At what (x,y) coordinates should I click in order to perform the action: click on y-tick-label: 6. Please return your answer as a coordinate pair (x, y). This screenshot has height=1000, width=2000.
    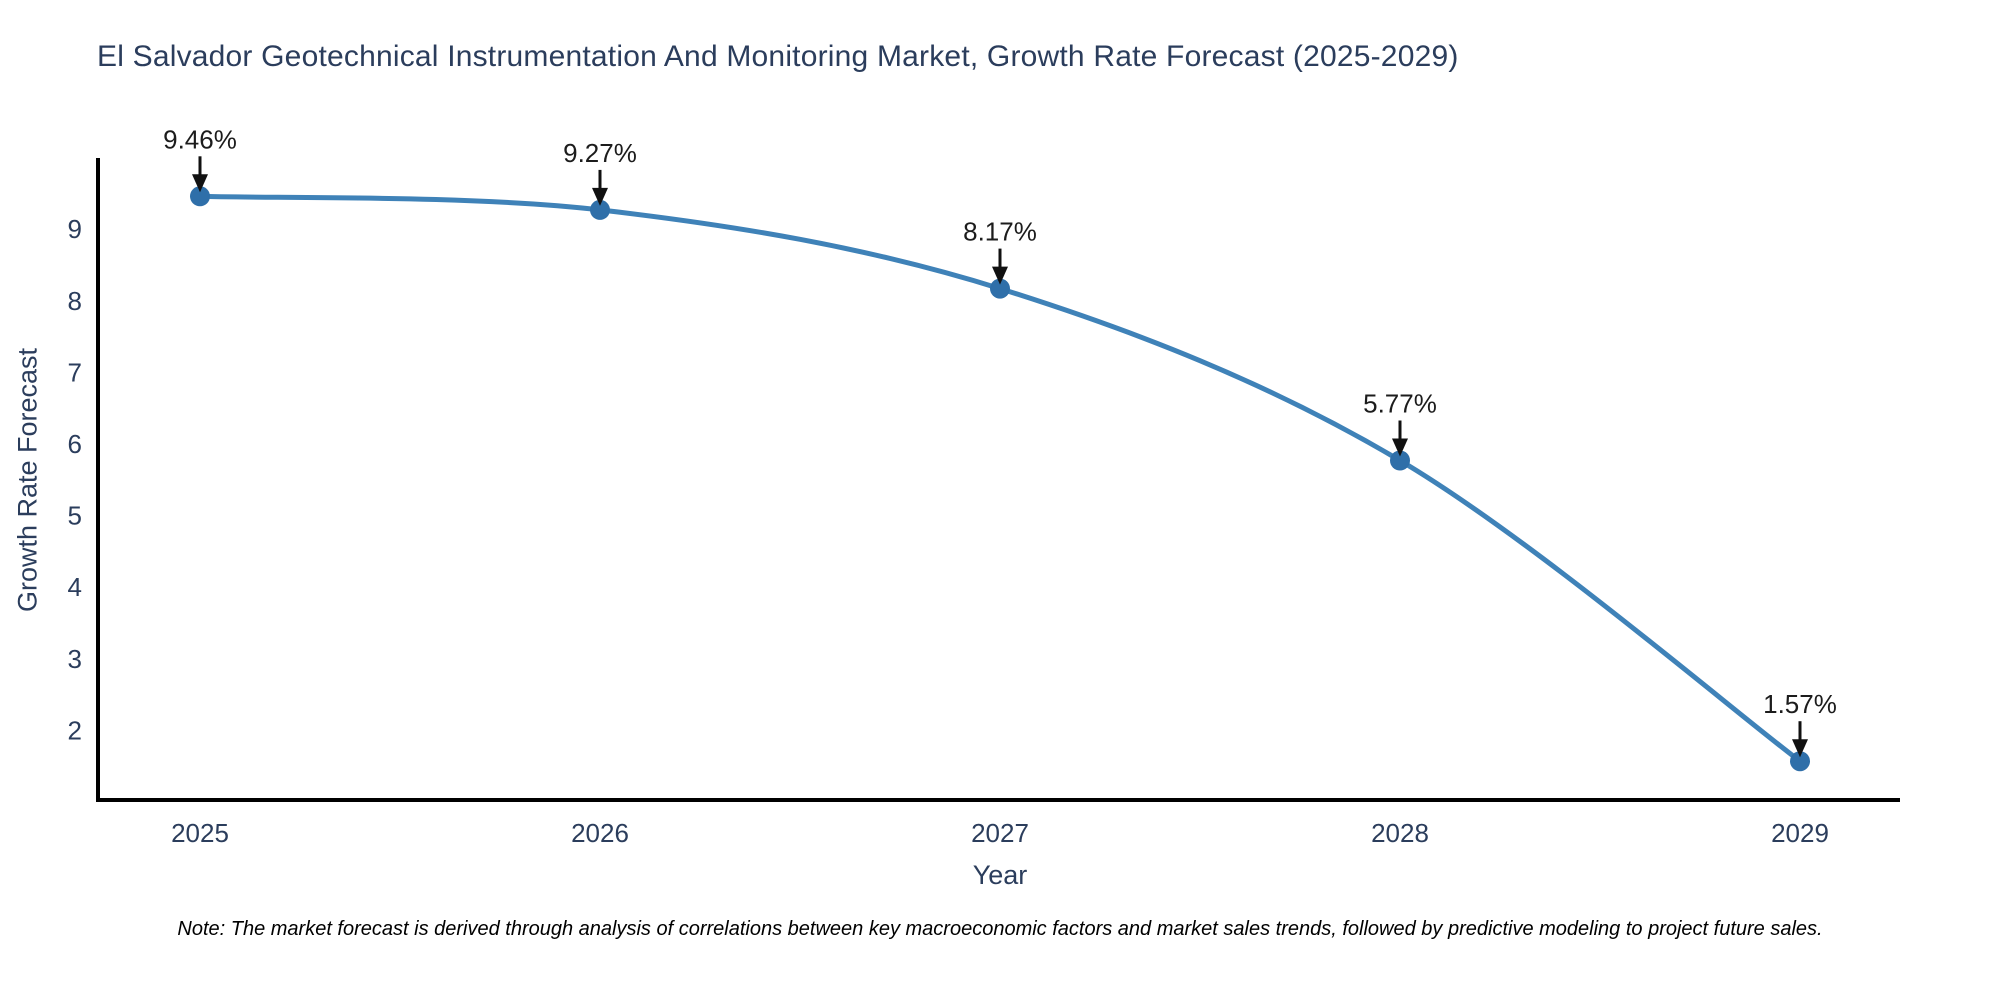
    Looking at the image, I should click on (75, 444).